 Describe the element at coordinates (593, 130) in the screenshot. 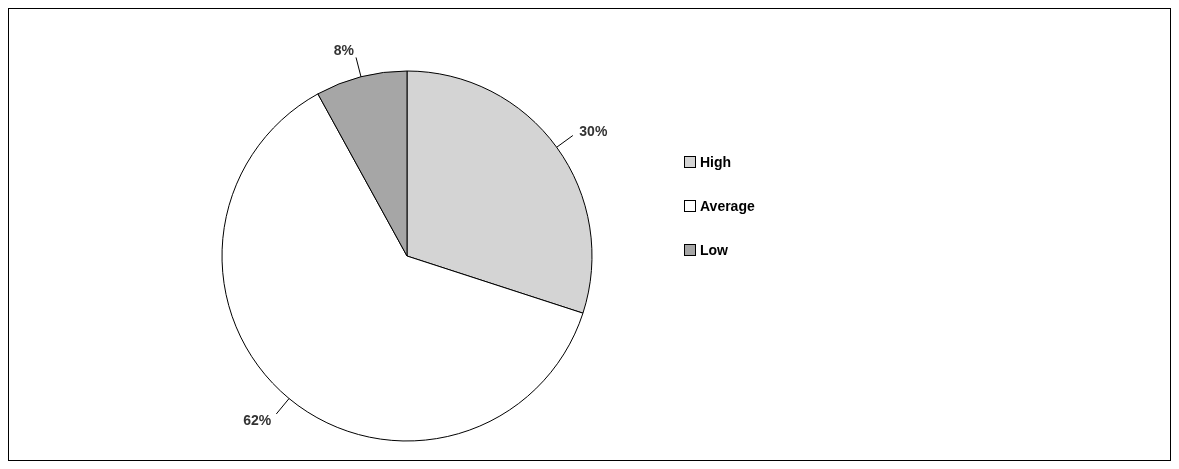

I see `data-label: 30%` at that location.